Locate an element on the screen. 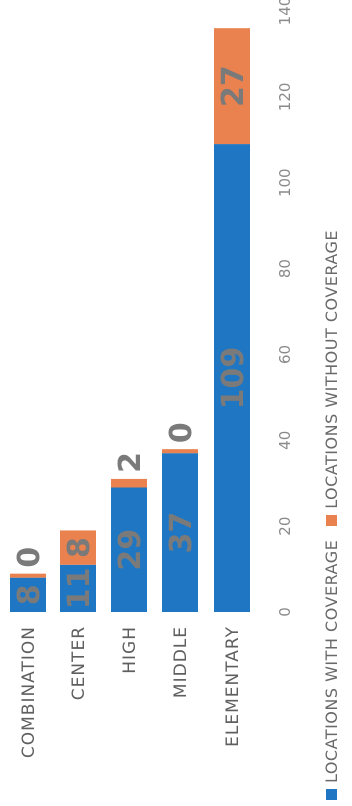 Image resolution: width=352 pixels, height=806 pixels. bar-with-coverage-combination is located at coordinates (28, 594).